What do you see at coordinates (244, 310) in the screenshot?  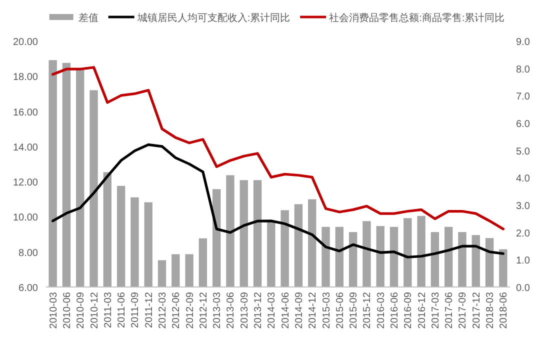 I see `x-tick-label: 2013-09` at bounding box center [244, 310].